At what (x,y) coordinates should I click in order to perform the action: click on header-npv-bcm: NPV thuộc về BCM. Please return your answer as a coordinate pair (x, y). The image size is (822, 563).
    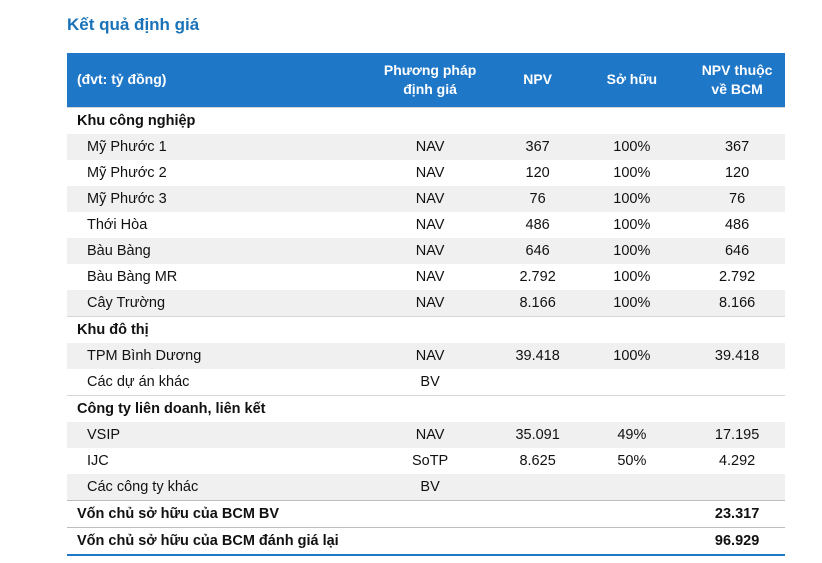
    Looking at the image, I should click on (737, 80).